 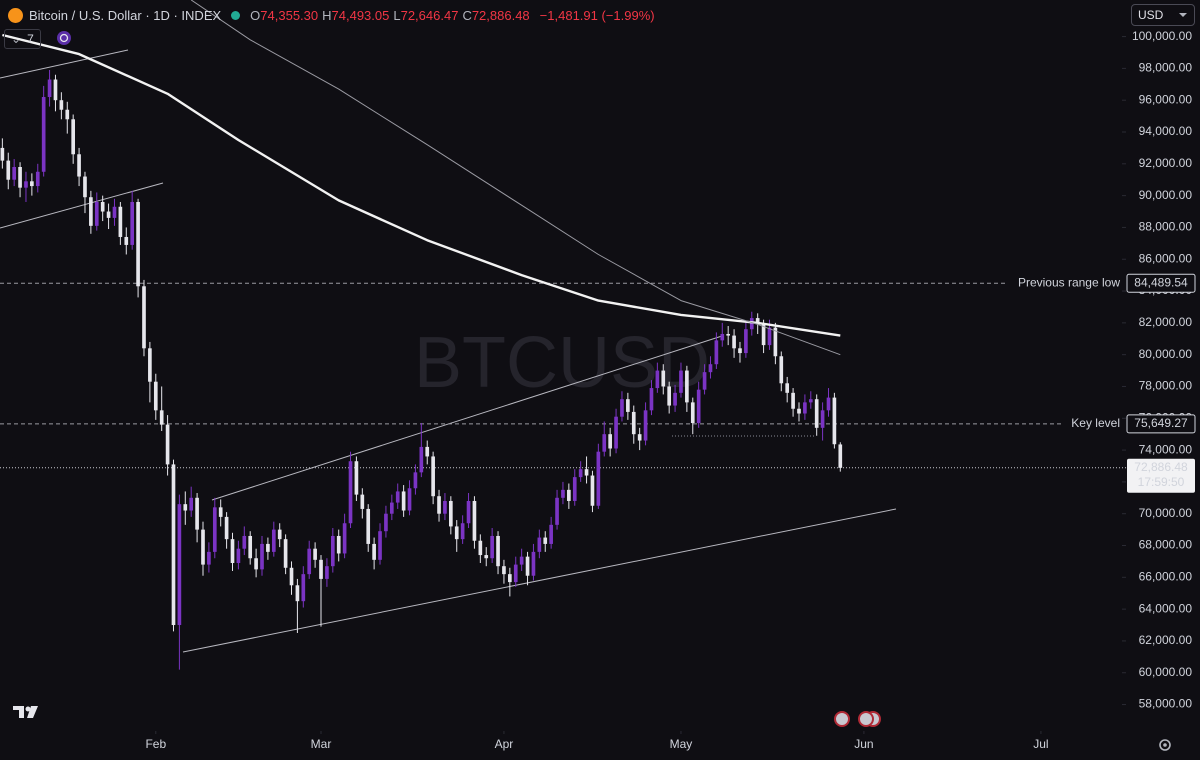 I want to click on y-tick-label: 74,000.00, so click(x=1166, y=449).